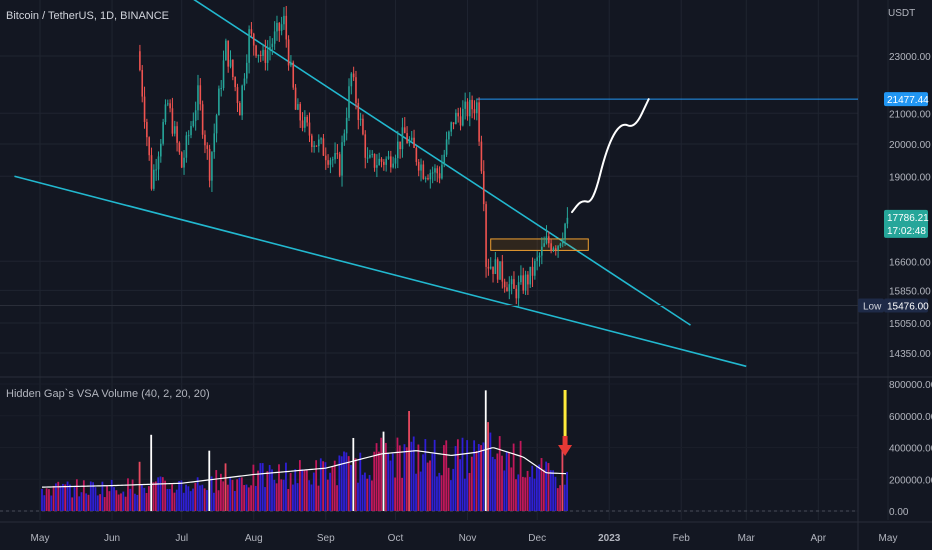 The image size is (932, 550). I want to click on consolidation-box, so click(539, 244).